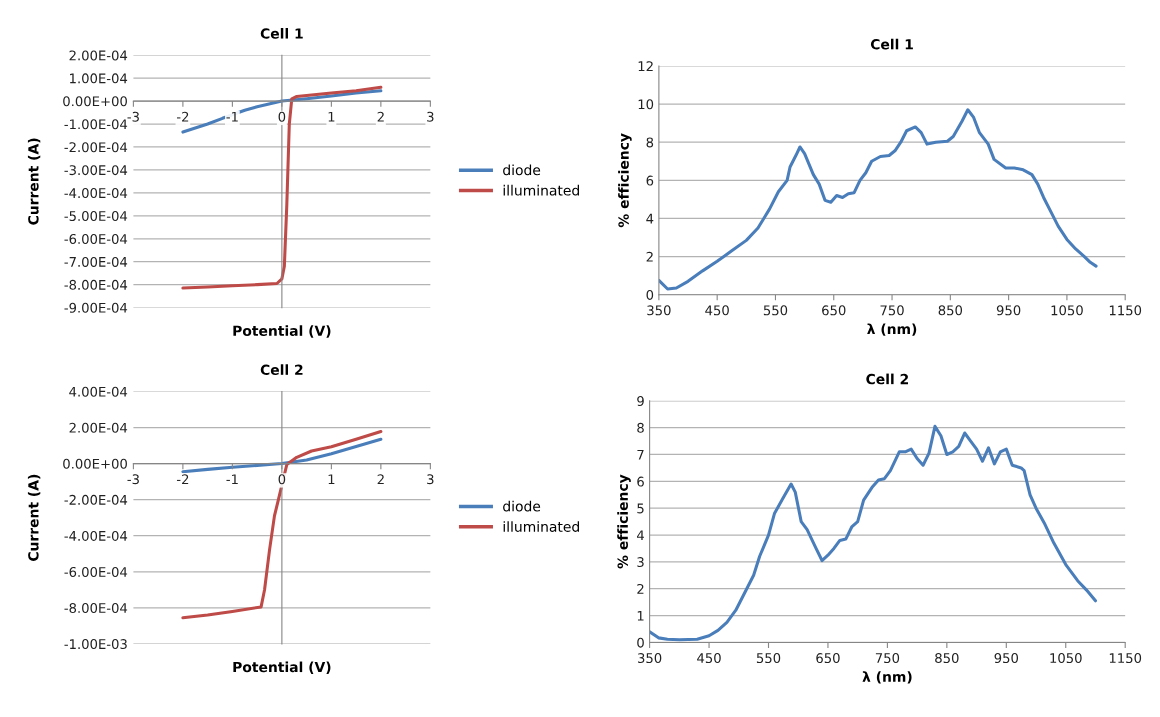 This screenshot has height=717, width=1160. I want to click on y-tick-label: -1.00E-04, so click(96, 124).